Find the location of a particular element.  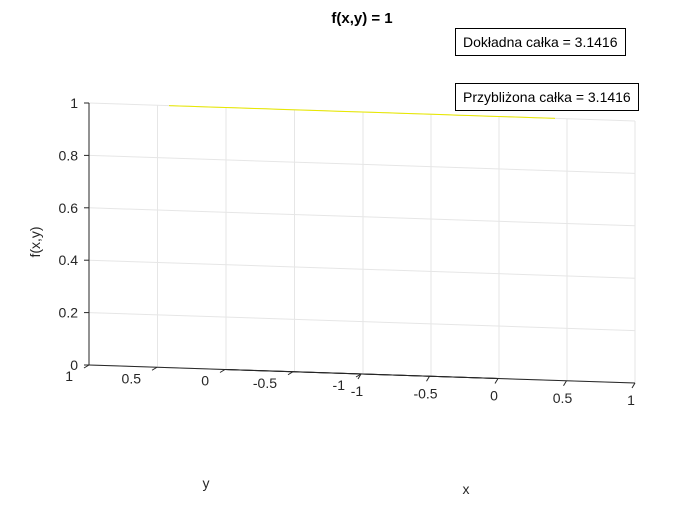

z-tick-label: 0.2 is located at coordinates (69, 313).